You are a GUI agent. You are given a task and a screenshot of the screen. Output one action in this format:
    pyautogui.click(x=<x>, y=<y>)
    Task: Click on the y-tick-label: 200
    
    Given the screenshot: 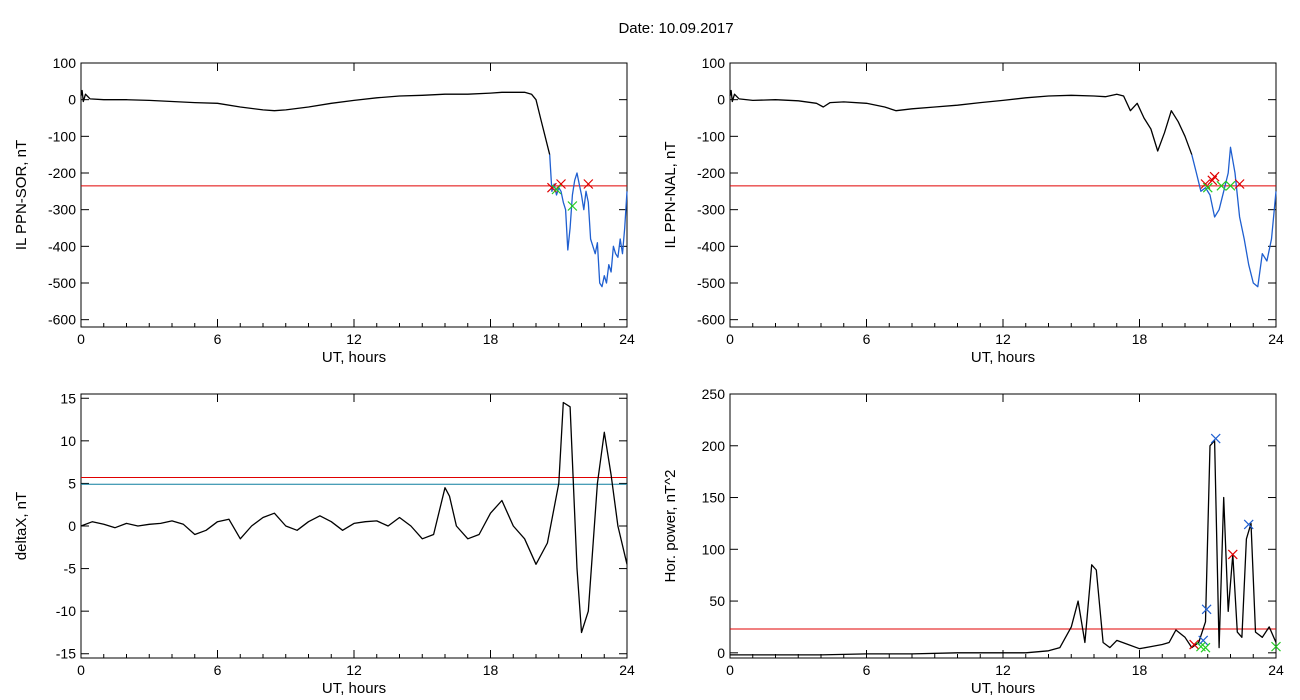 What is the action you would take?
    pyautogui.click(x=714, y=446)
    